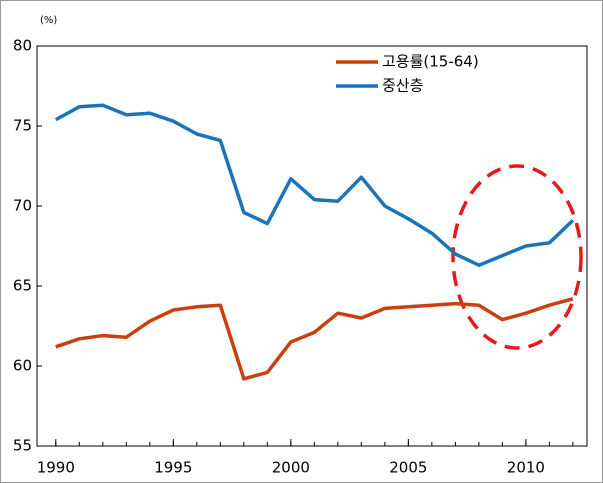 The image size is (603, 483). Describe the element at coordinates (56, 468) in the screenshot. I see `x-tick-label: 1990` at that location.